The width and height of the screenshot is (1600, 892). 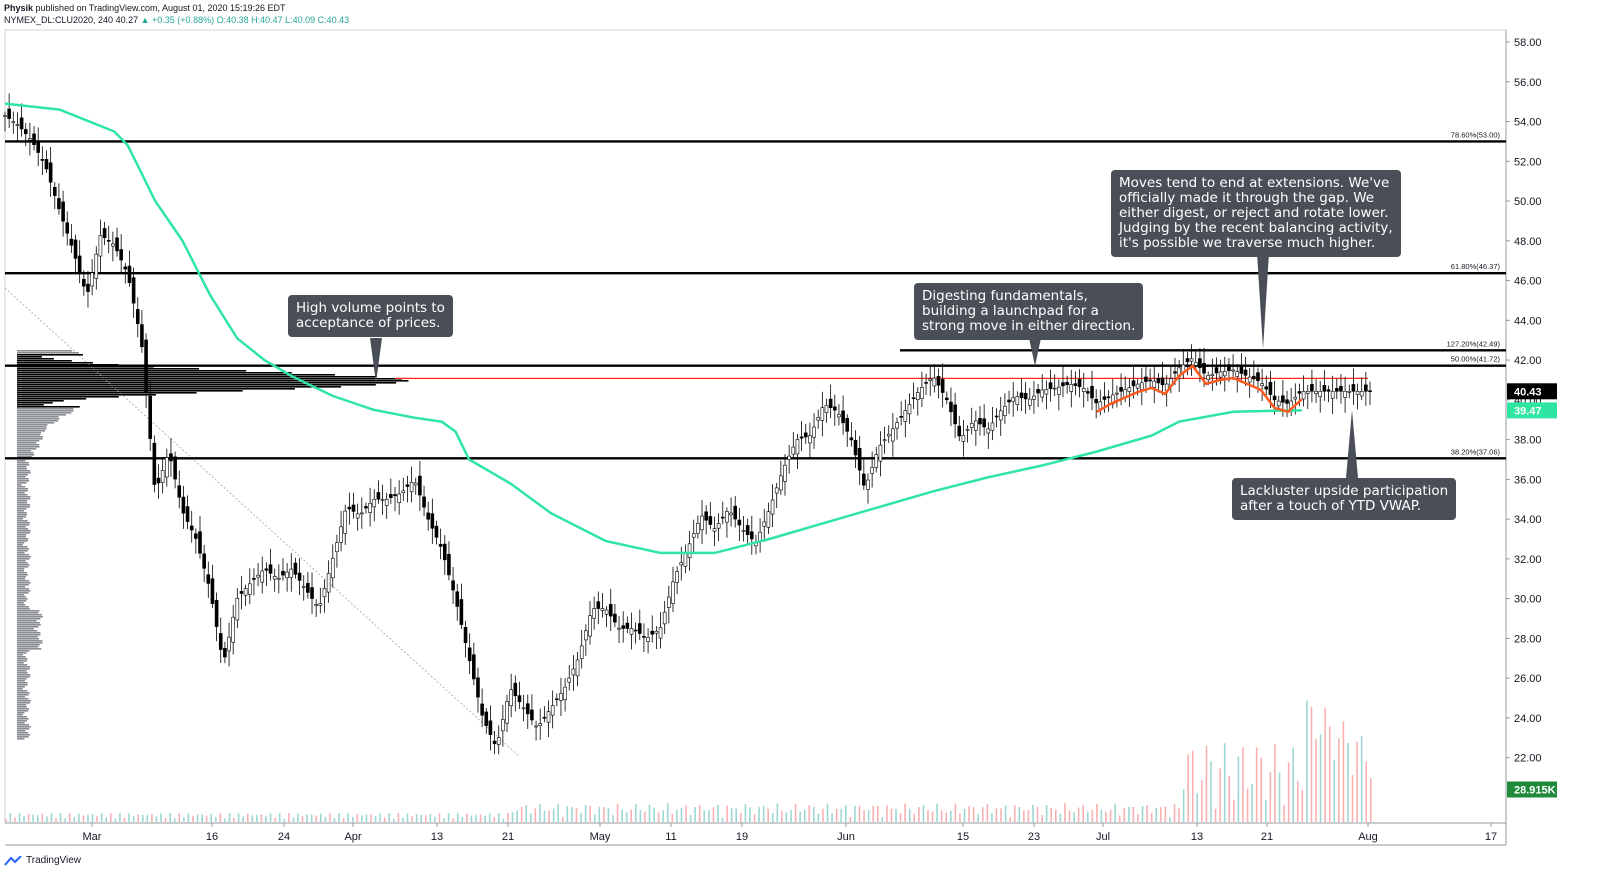 I want to click on x-tick-label: 21, so click(x=1267, y=837).